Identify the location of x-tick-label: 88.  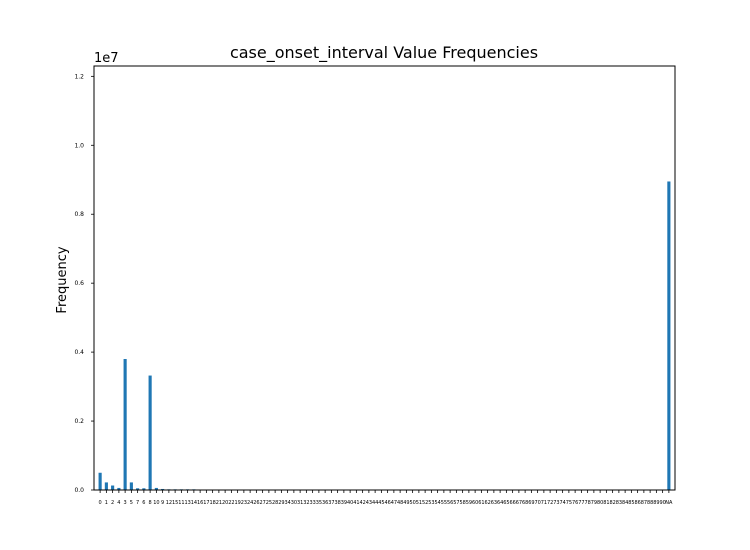
(650, 503).